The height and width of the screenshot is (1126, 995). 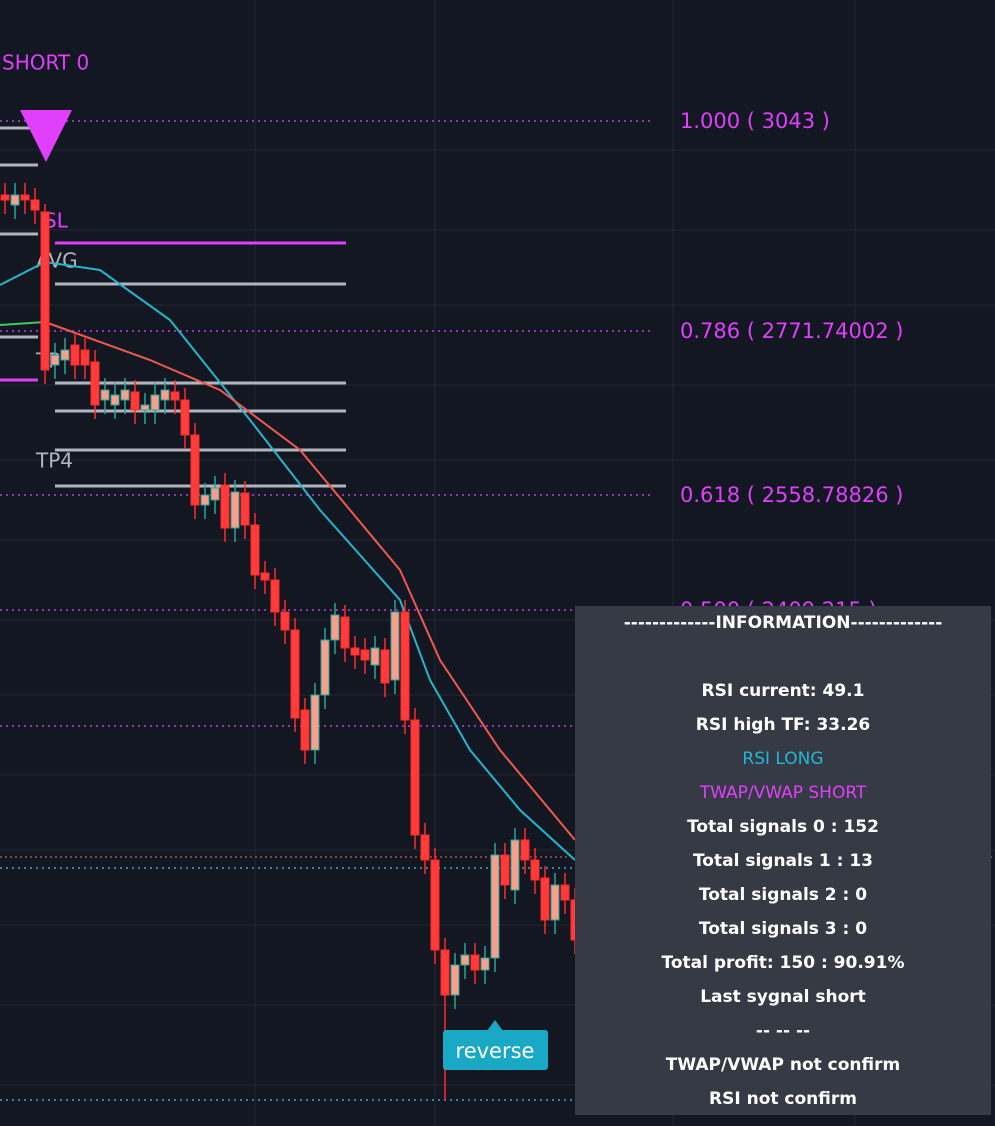 I want to click on panel-line: RSI current: 49.1, so click(x=783, y=691).